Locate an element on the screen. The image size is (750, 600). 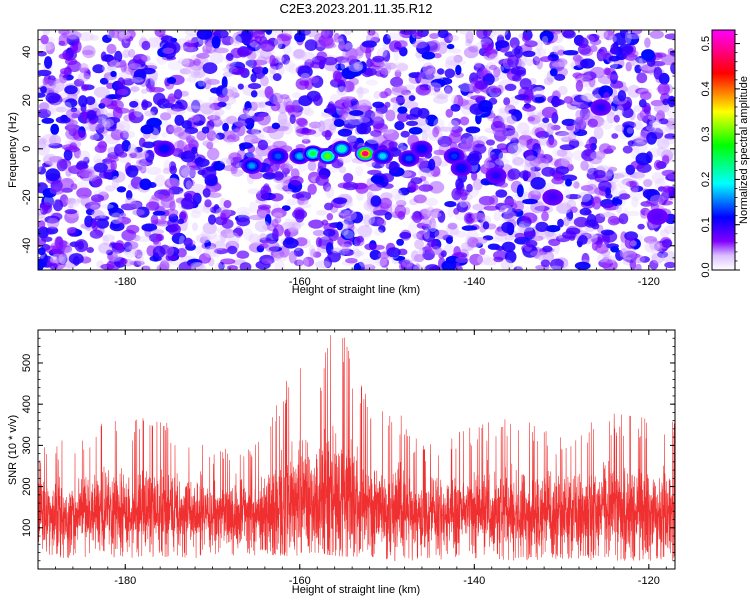
signal-feature is located at coordinates (657, 217).